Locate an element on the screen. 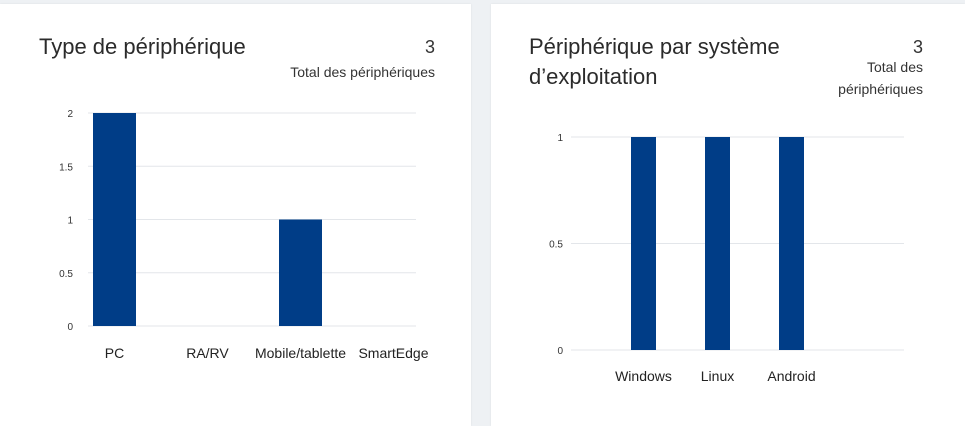 The width and height of the screenshot is (965, 426). x-category-label: PC is located at coordinates (114, 353).